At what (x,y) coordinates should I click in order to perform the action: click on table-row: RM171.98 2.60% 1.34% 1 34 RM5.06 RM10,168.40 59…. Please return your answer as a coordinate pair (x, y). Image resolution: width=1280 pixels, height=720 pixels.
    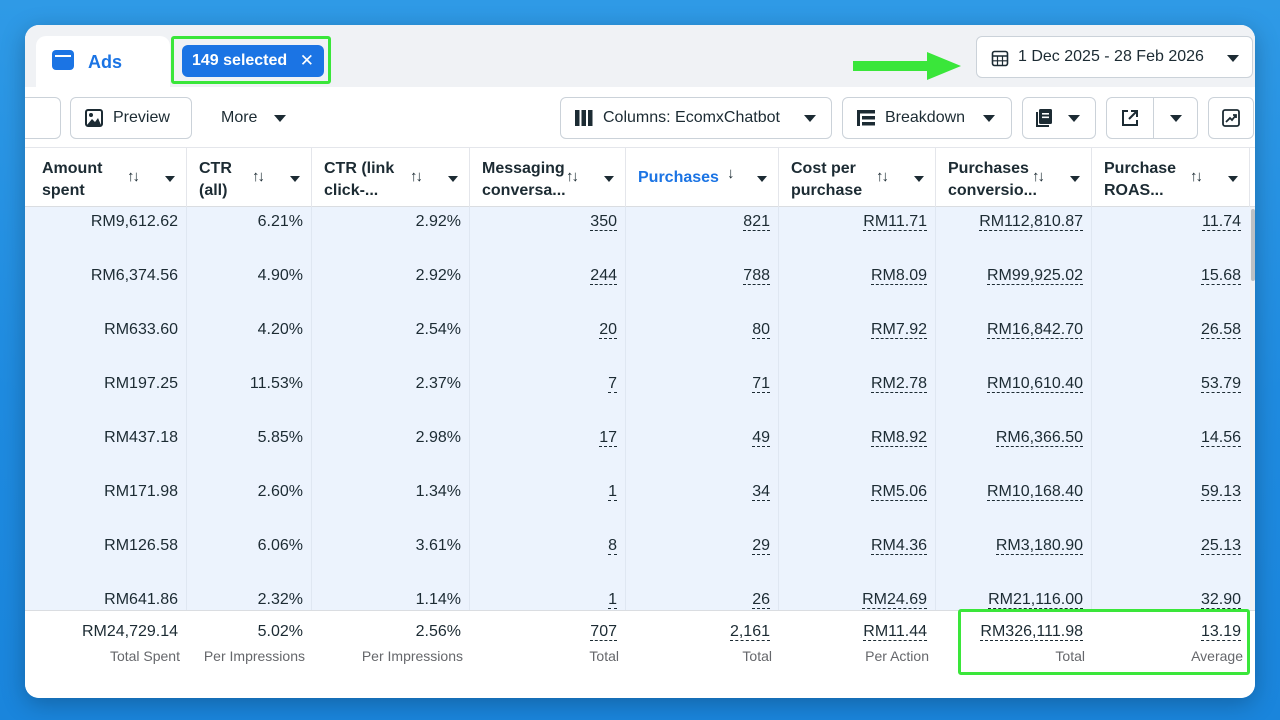
    Looking at the image, I should click on (637, 504).